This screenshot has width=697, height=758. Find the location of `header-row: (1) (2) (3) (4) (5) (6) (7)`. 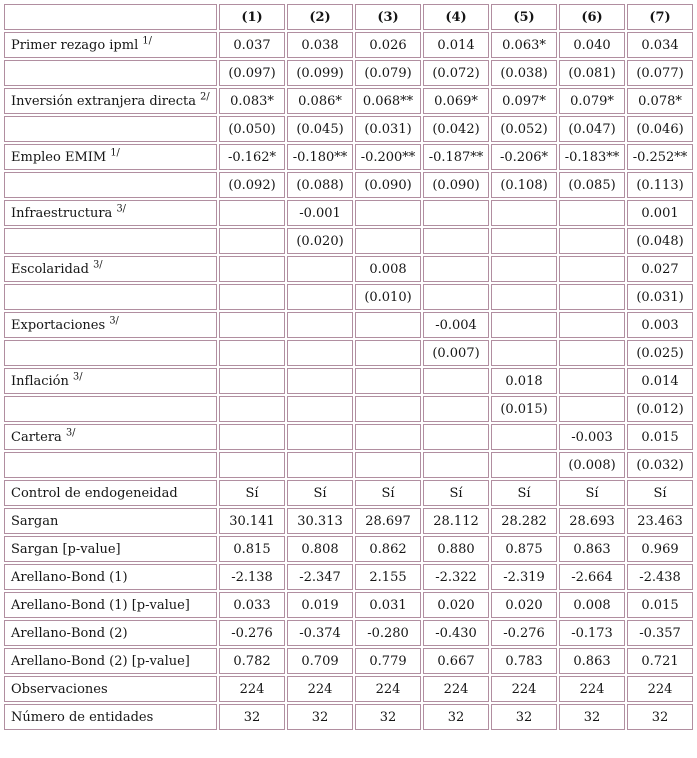

header-row: (1) (2) (3) (4) (5) (6) (7) is located at coordinates (348, 17).